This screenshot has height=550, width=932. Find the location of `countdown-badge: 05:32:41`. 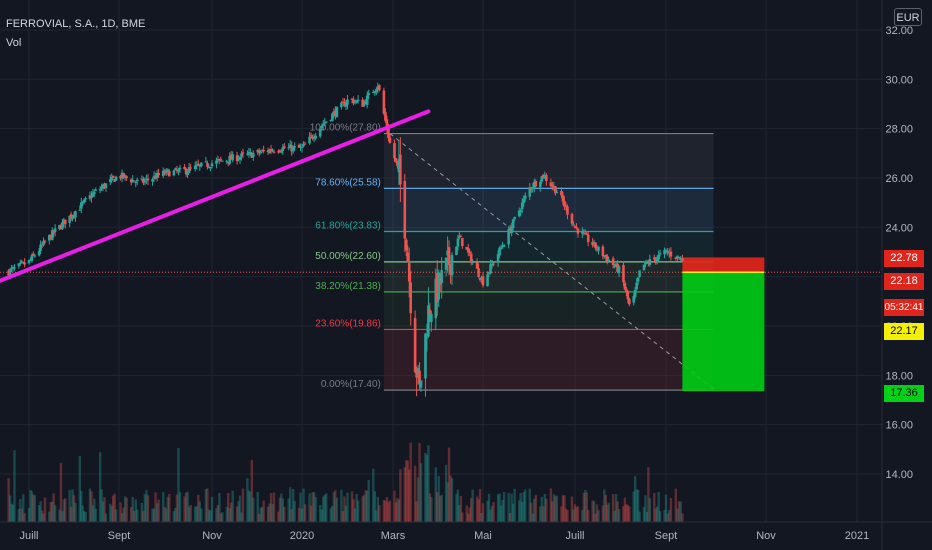

countdown-badge: 05:32:41 is located at coordinates (904, 307).